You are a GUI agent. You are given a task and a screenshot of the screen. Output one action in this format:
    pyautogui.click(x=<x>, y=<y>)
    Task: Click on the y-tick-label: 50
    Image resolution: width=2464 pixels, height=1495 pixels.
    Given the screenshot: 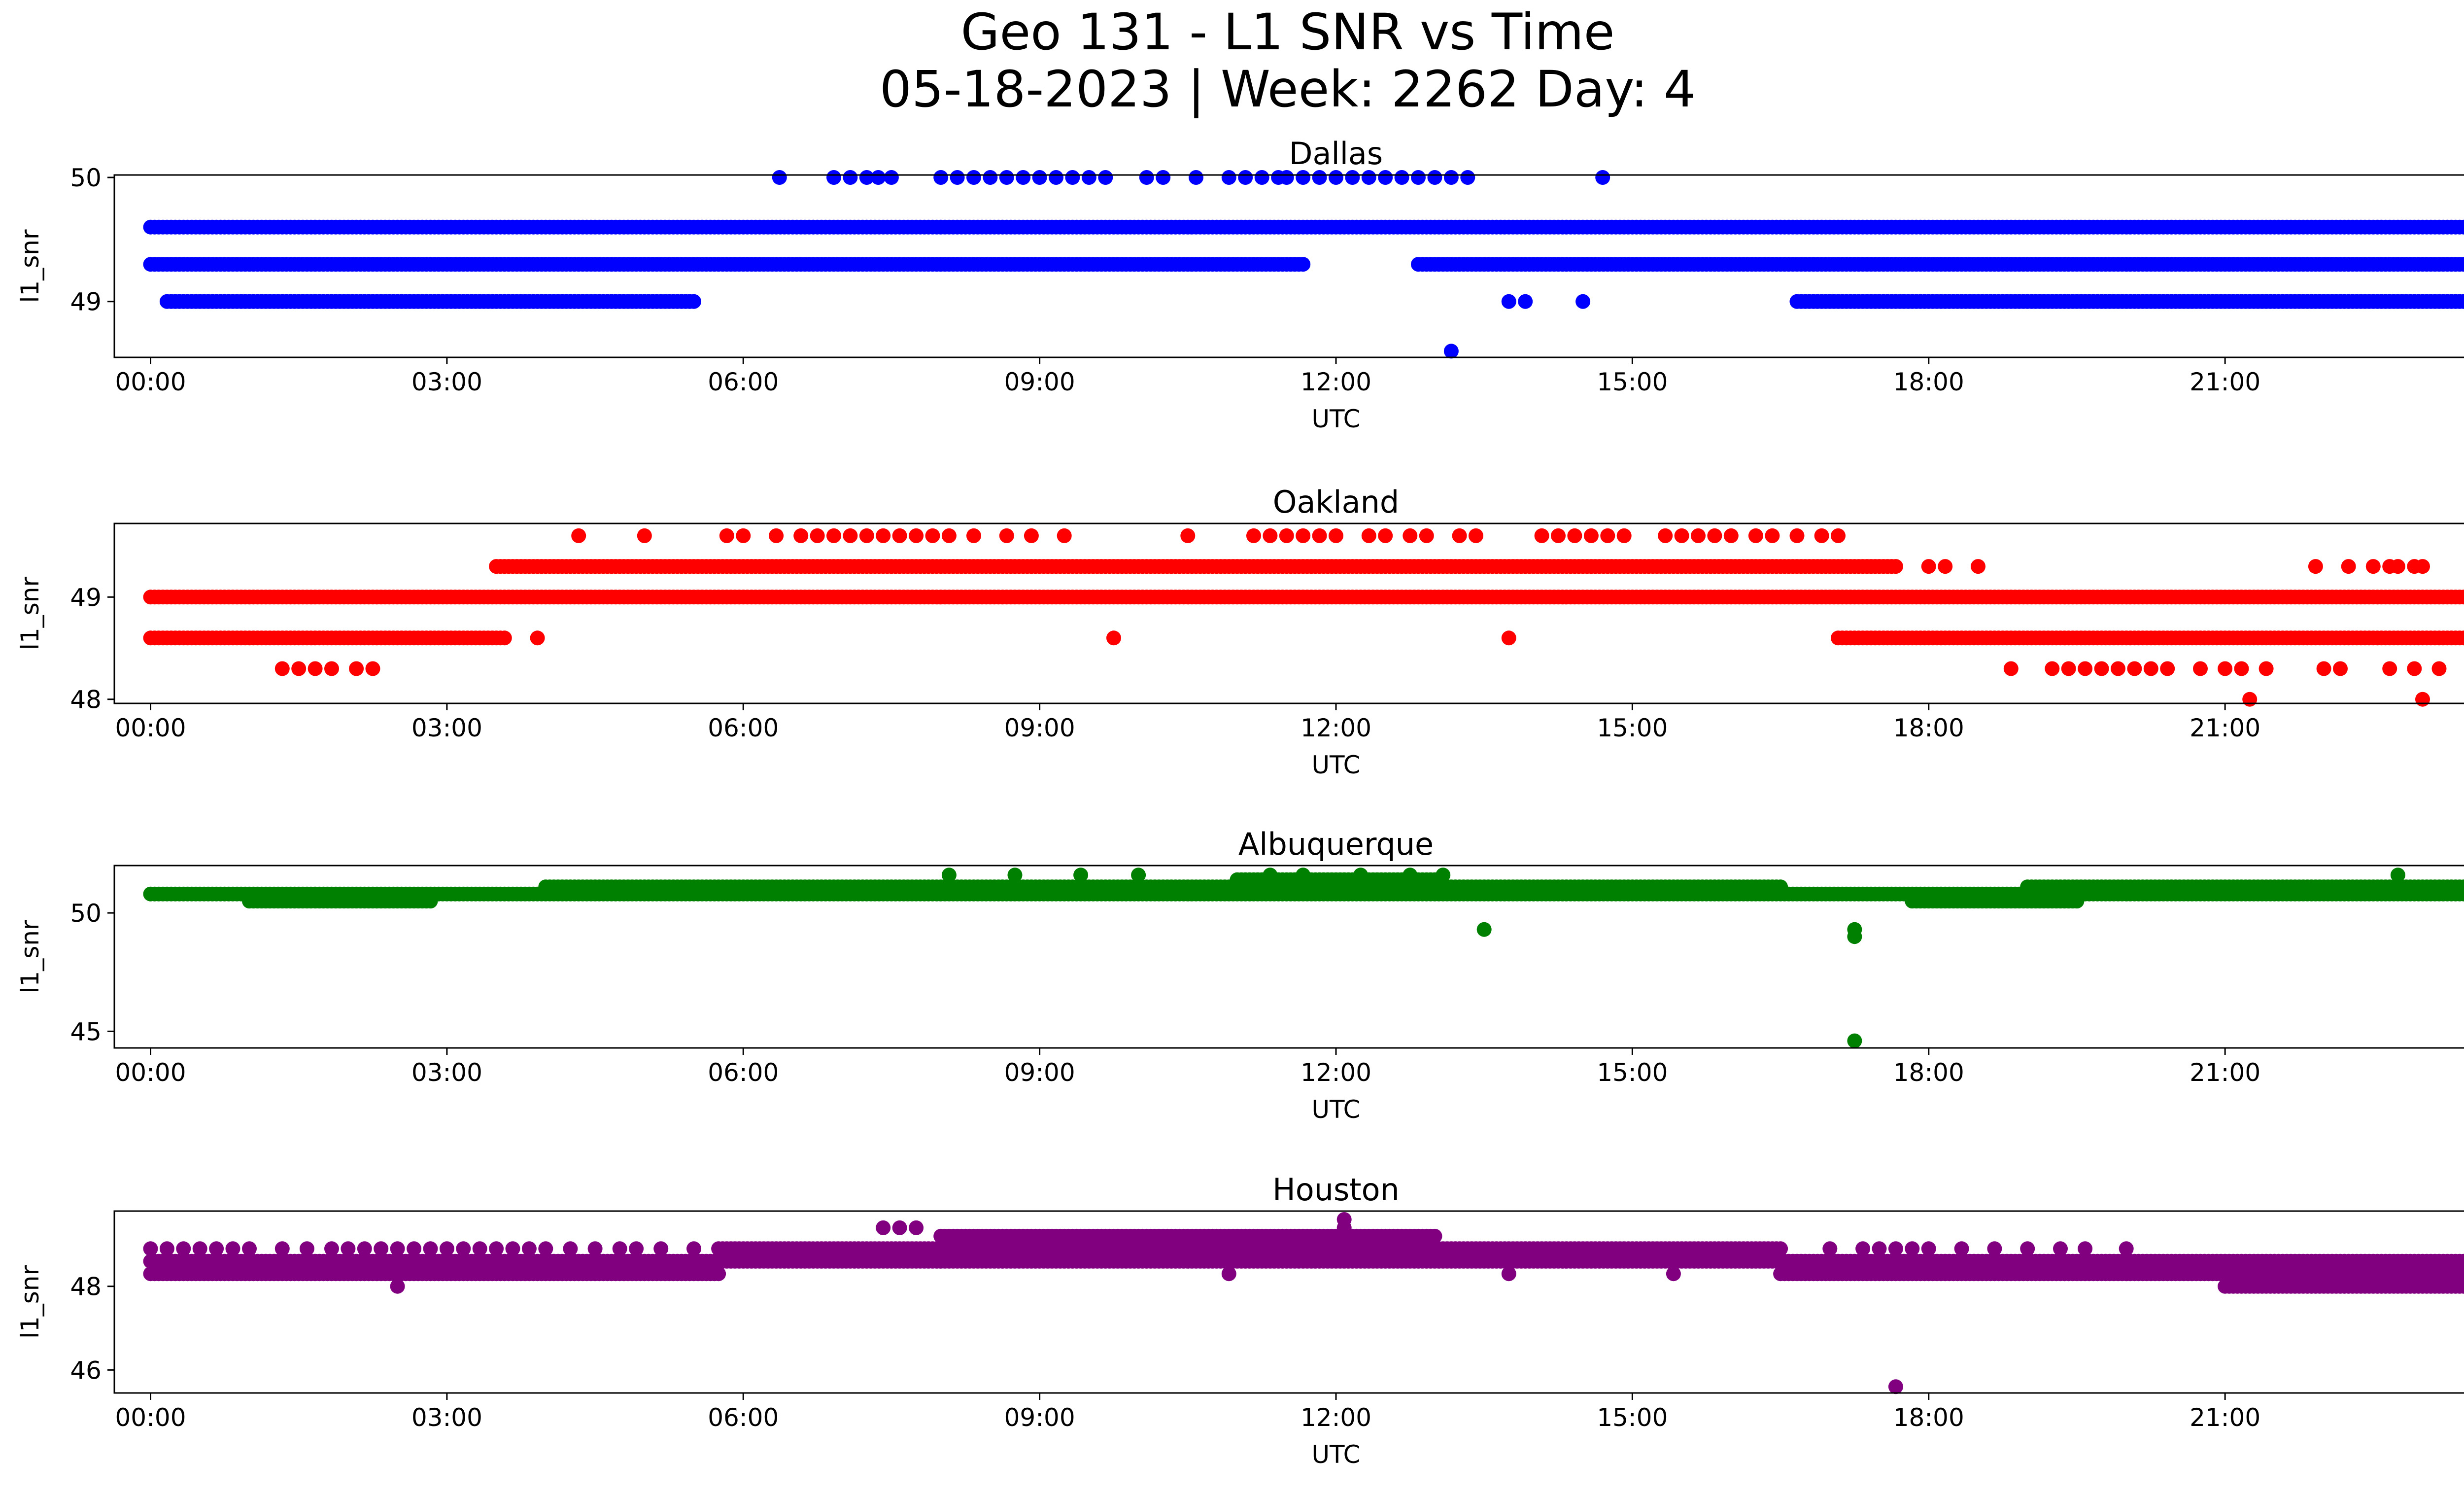 What is the action you would take?
    pyautogui.click(x=86, y=913)
    